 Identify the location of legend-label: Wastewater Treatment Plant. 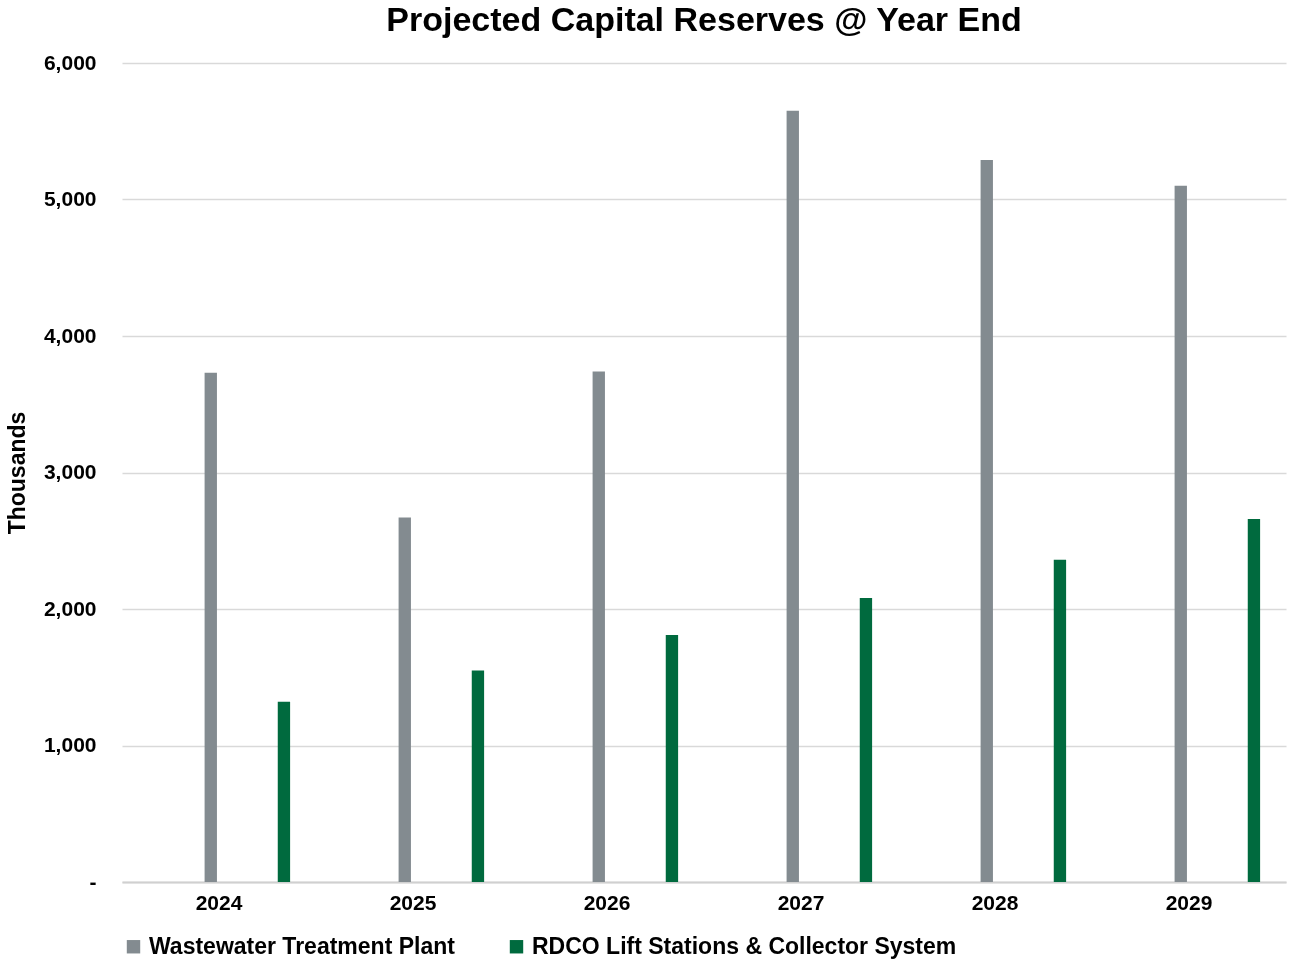
(302, 945).